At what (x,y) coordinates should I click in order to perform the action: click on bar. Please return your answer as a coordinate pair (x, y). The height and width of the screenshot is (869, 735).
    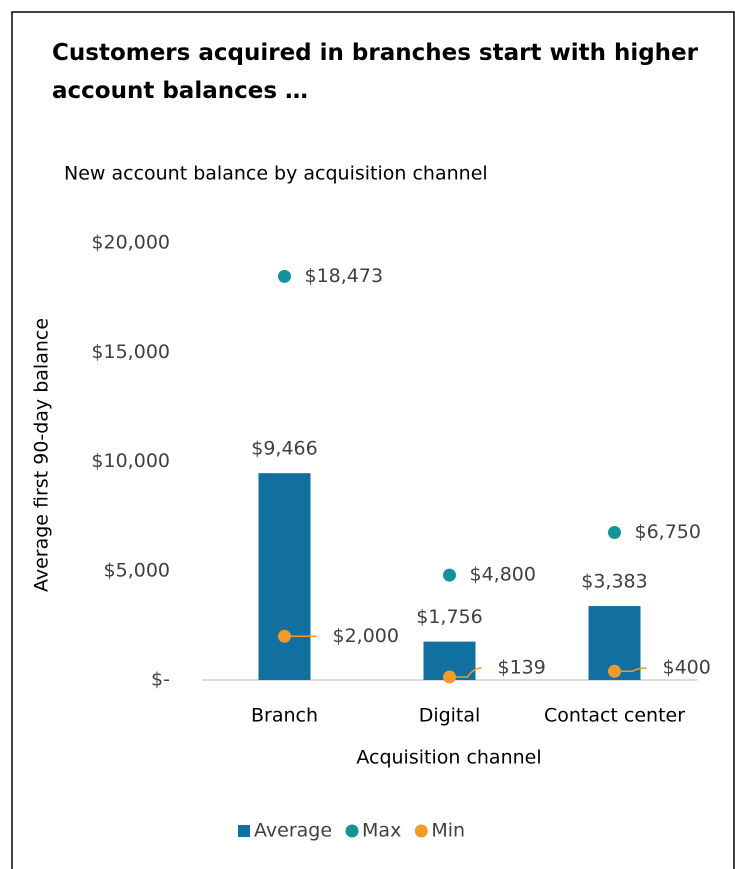
    Looking at the image, I should click on (284, 576).